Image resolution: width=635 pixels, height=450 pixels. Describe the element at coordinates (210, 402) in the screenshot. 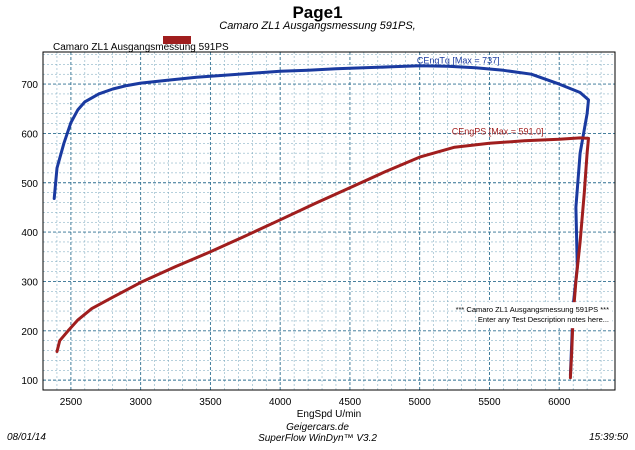

I see `x-tick-label: 3500` at that location.